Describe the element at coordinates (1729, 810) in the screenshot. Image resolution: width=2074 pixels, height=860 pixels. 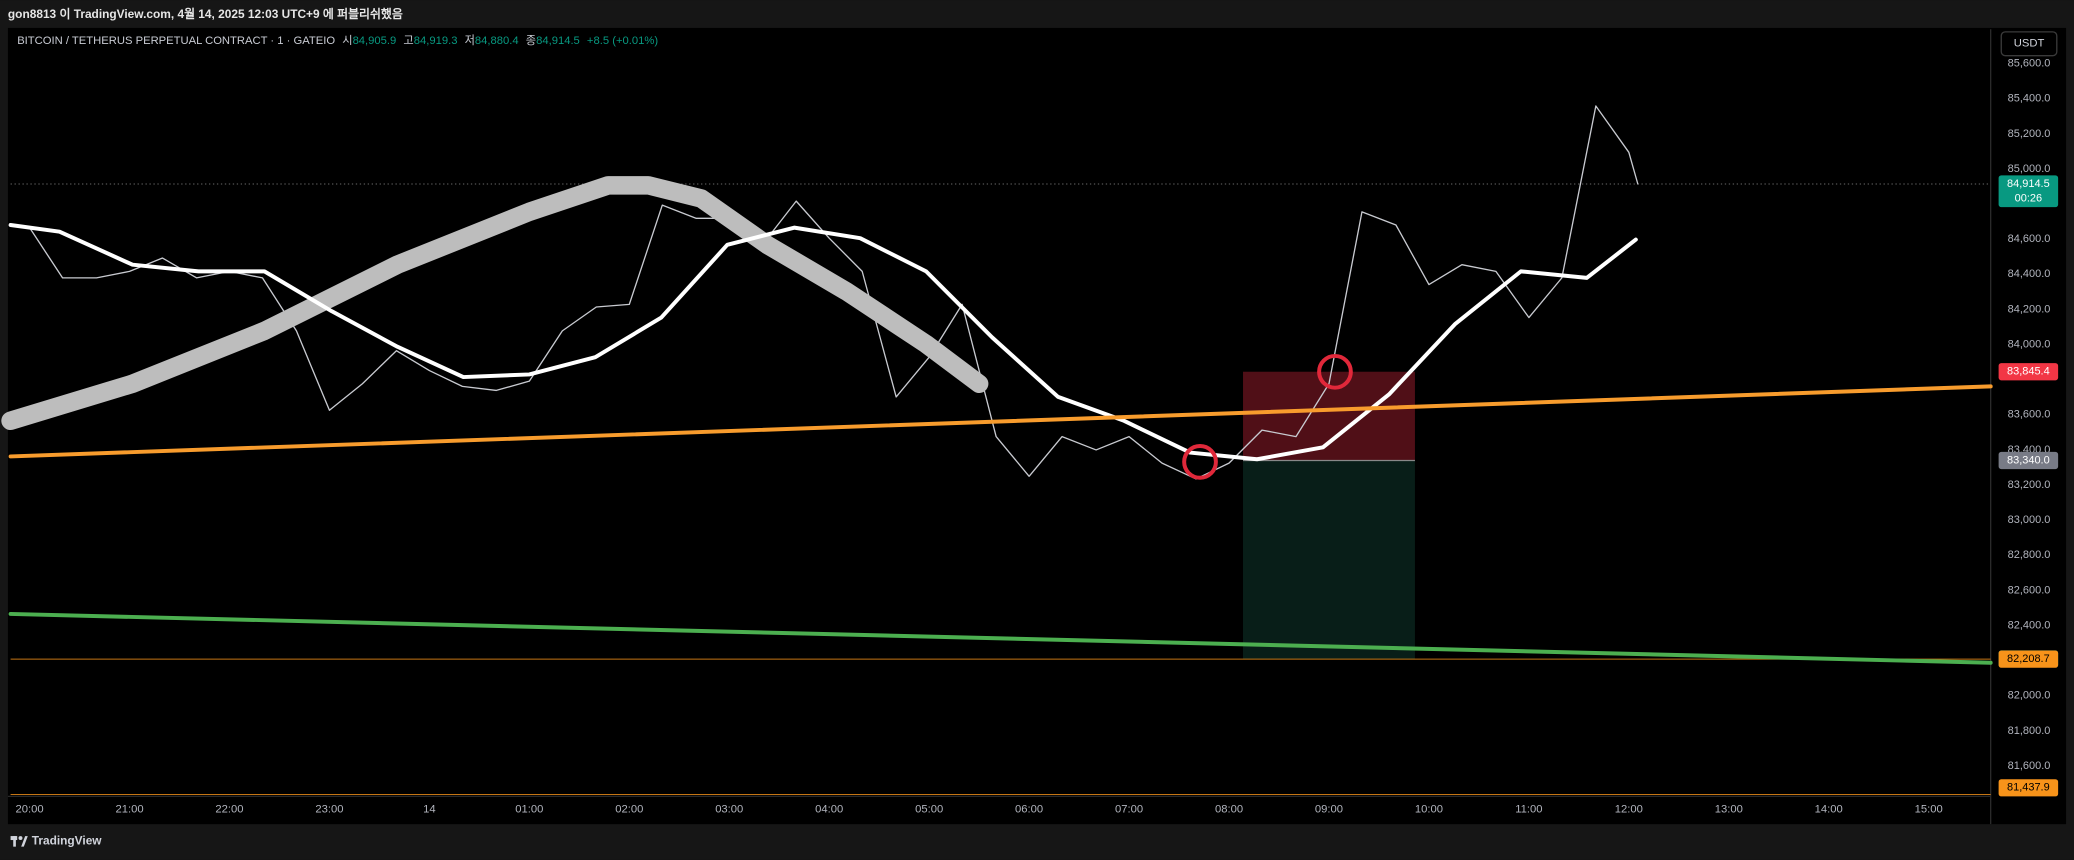
I see `x-tick-label: 13:00` at that location.